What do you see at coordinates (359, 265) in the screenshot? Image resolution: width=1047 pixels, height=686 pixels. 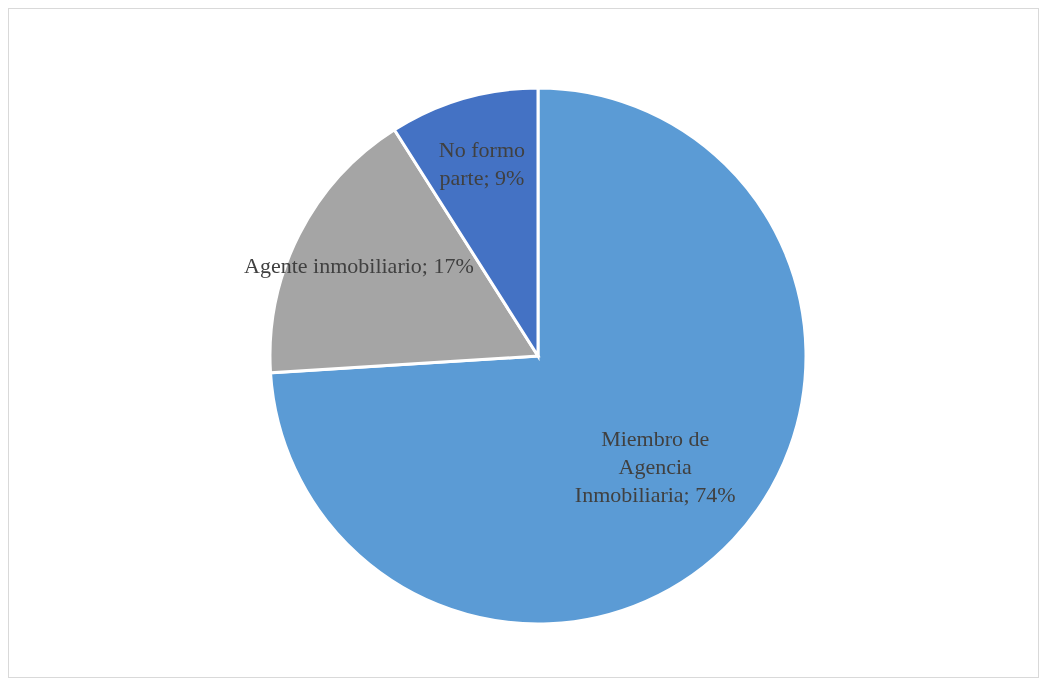 I see `slice-label: Agente inmobiliario; 17%` at bounding box center [359, 265].